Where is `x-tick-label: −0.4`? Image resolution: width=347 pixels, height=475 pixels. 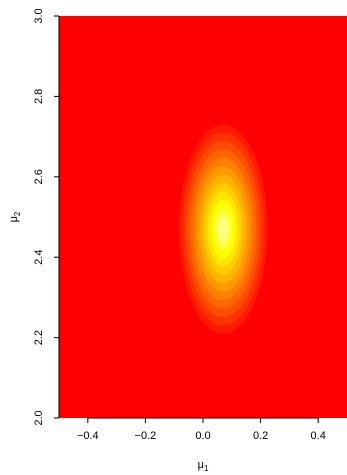 x-tick-label: −0.4 is located at coordinates (88, 436).